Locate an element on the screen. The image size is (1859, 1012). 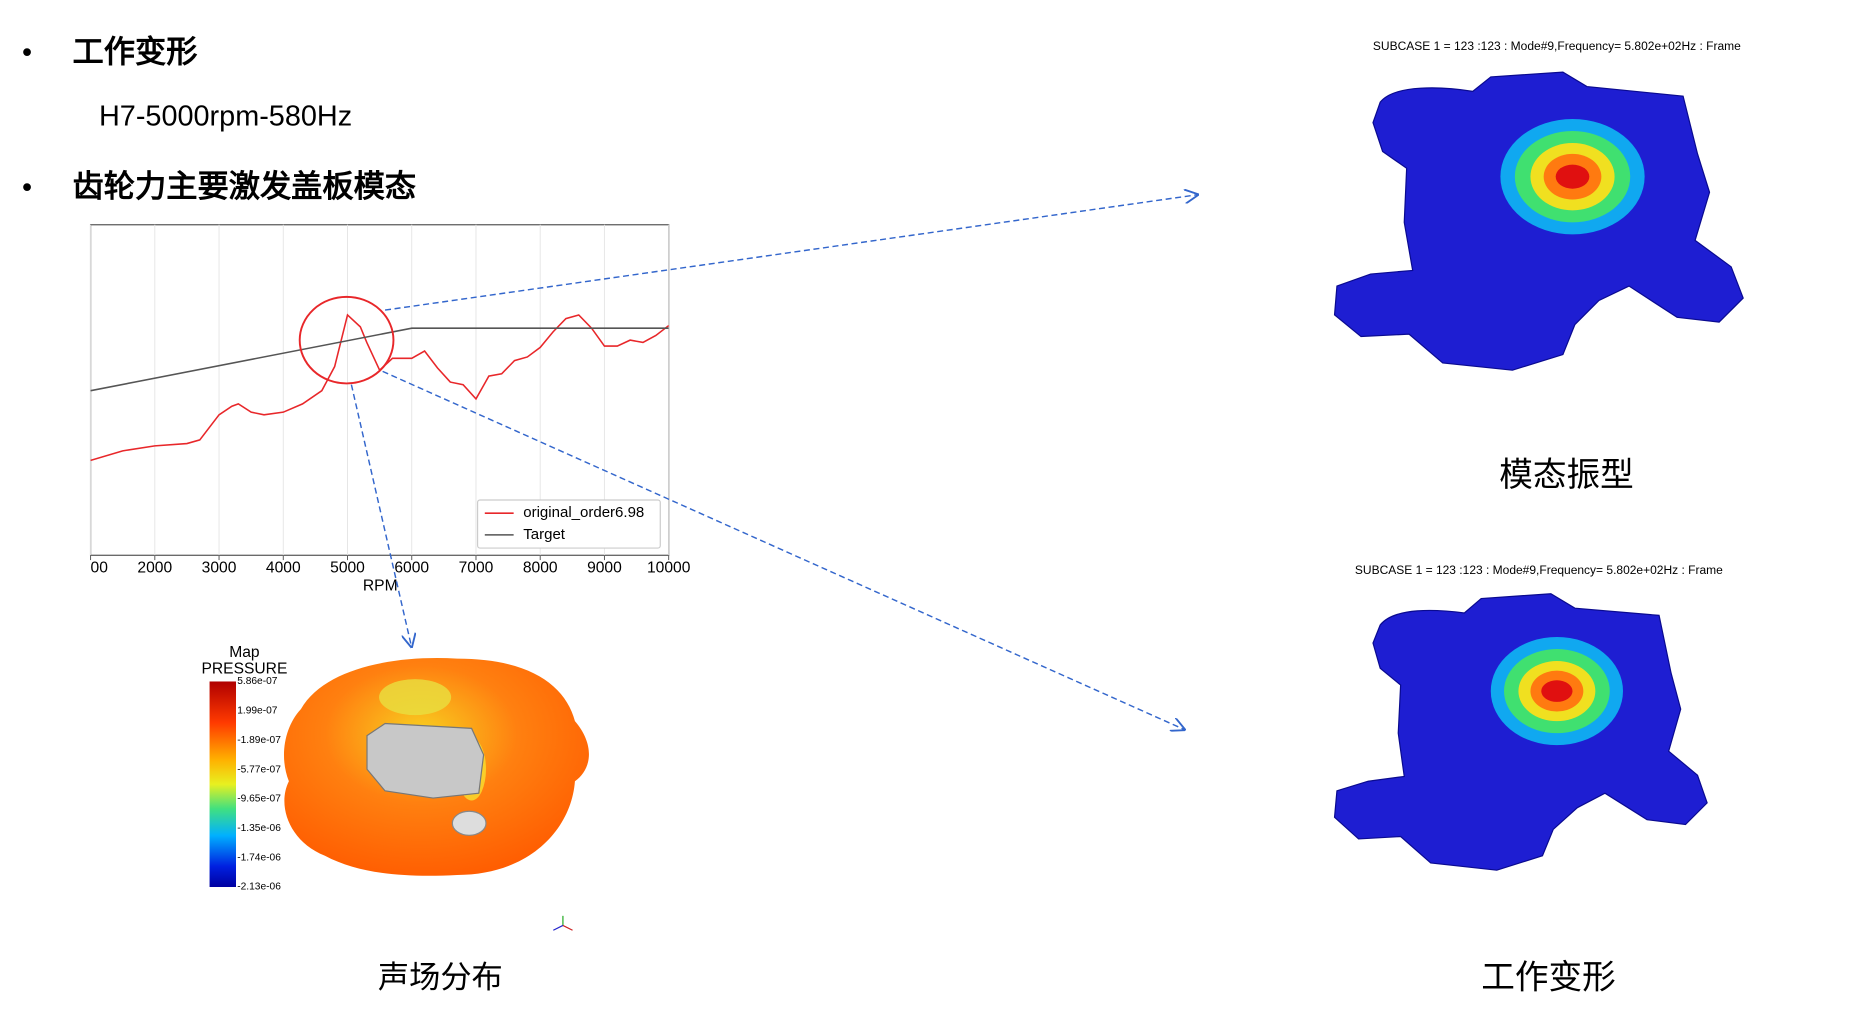
bullet-text: 齿轮力主要激发盖板模态 is located at coordinates (245, 187).